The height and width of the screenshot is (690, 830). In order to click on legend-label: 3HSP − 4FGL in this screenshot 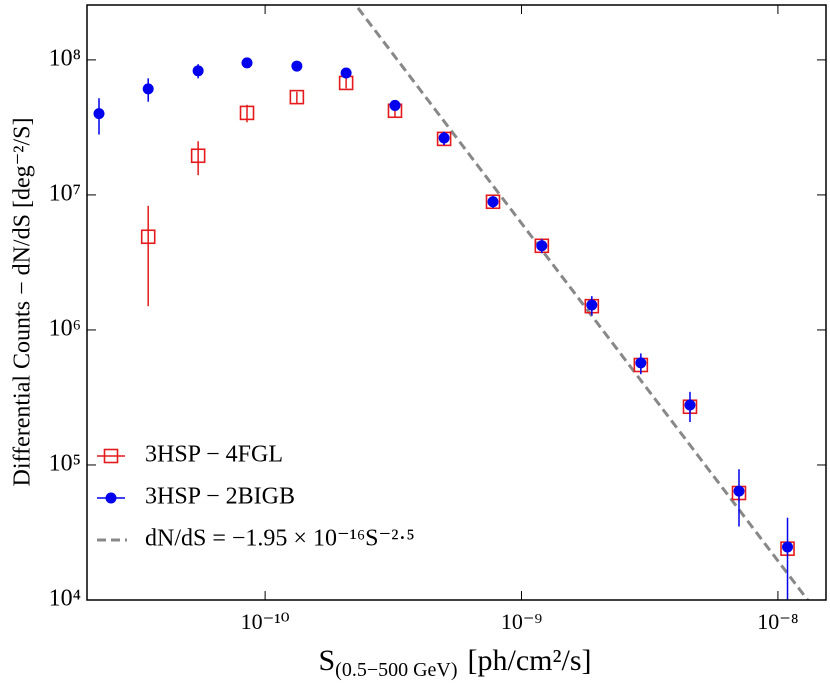, I will do `click(214, 455)`.